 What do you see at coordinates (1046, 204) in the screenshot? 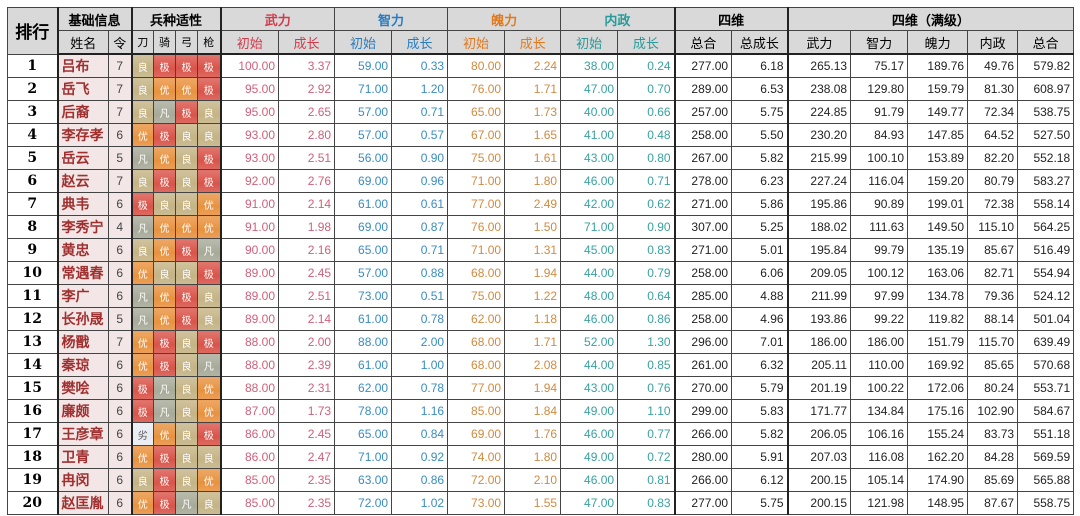
I see `max-total-cell: 558.14` at bounding box center [1046, 204].